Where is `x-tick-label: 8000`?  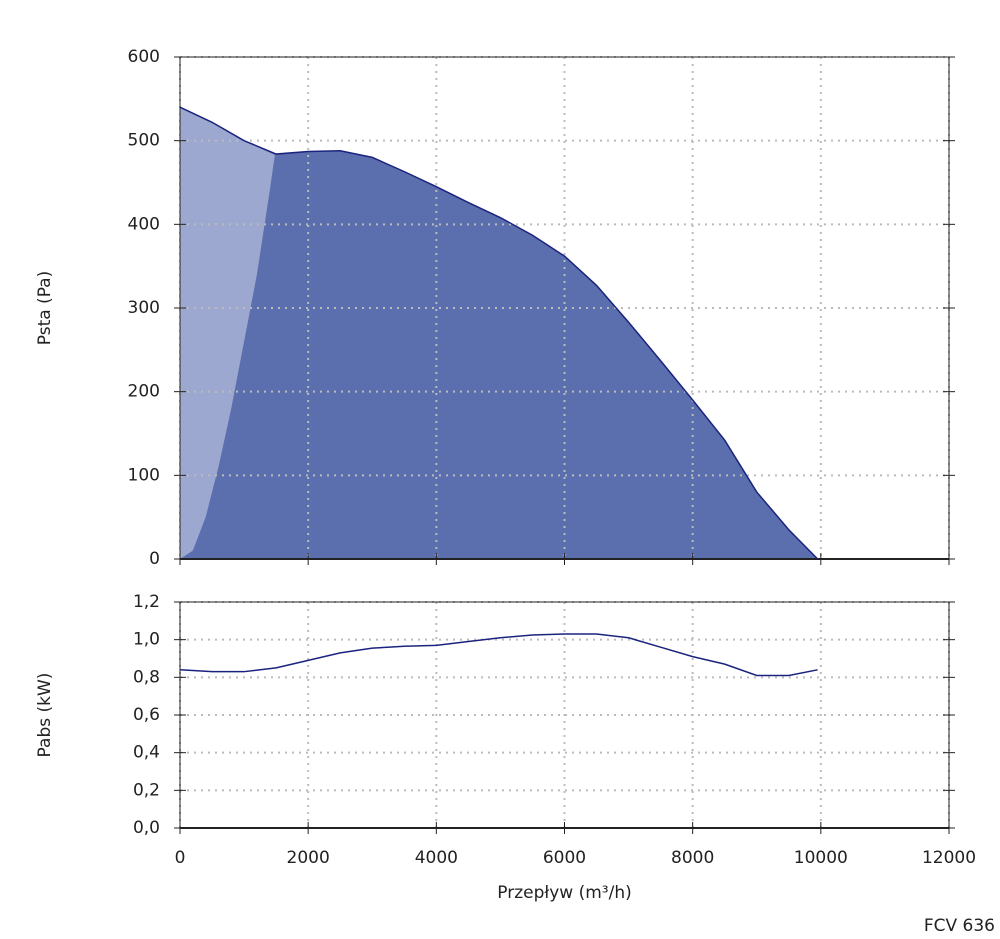
x-tick-label: 8000 is located at coordinates (692, 858).